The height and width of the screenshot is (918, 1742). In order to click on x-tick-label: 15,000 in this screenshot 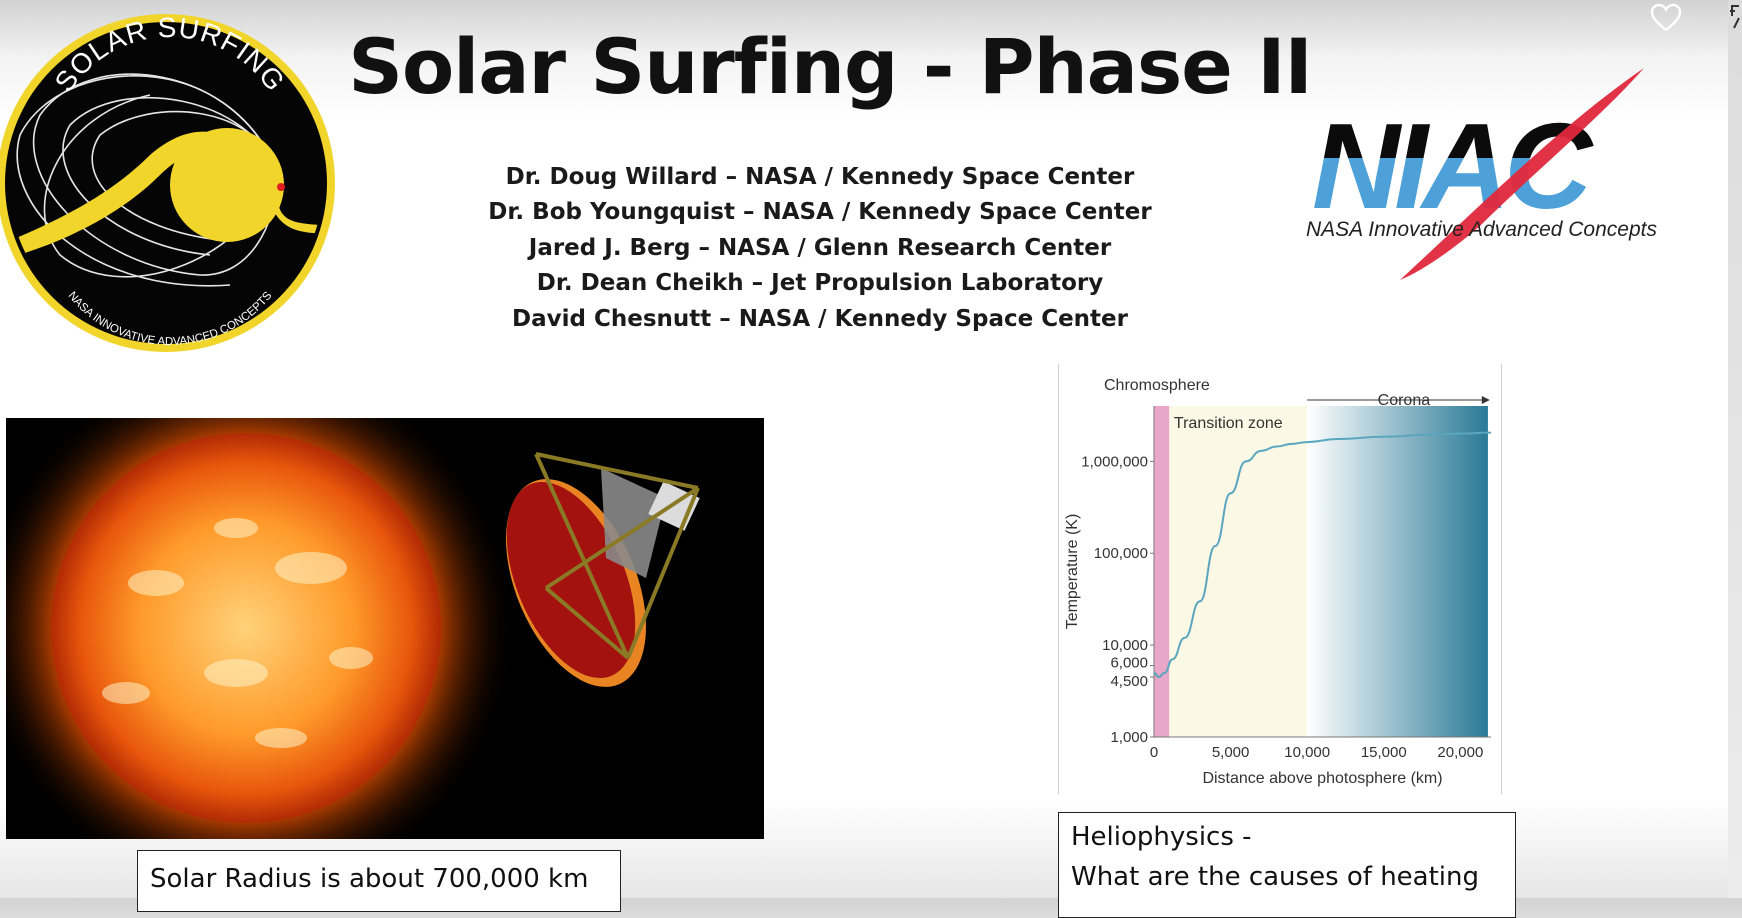, I will do `click(1384, 752)`.